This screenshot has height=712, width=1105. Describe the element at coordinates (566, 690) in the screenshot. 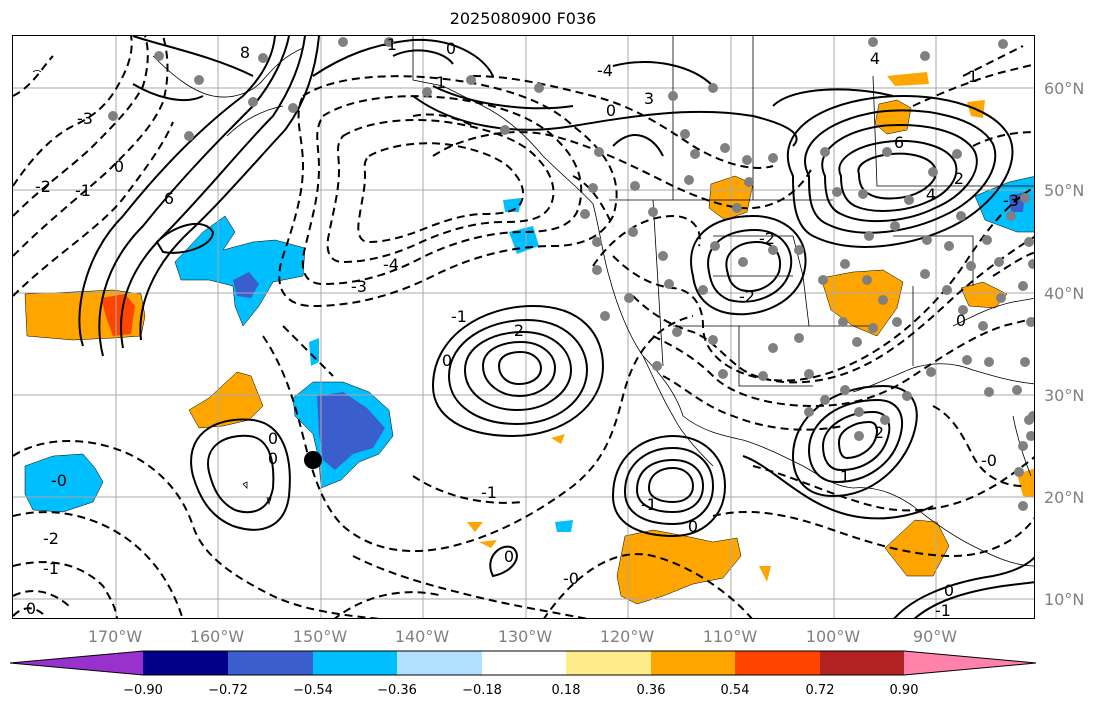

I see `colorbar-tick-label: 0.18` at that location.